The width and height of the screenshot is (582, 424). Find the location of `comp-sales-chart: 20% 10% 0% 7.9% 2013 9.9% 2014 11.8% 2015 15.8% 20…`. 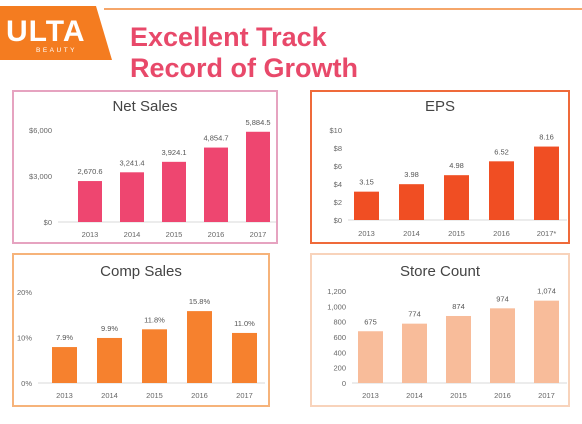

comp-sales-chart: 20% 10% 0% 7.9% 2013 9.9% 2014 11.8% 2015 15.8% 20… is located at coordinates (141, 344).